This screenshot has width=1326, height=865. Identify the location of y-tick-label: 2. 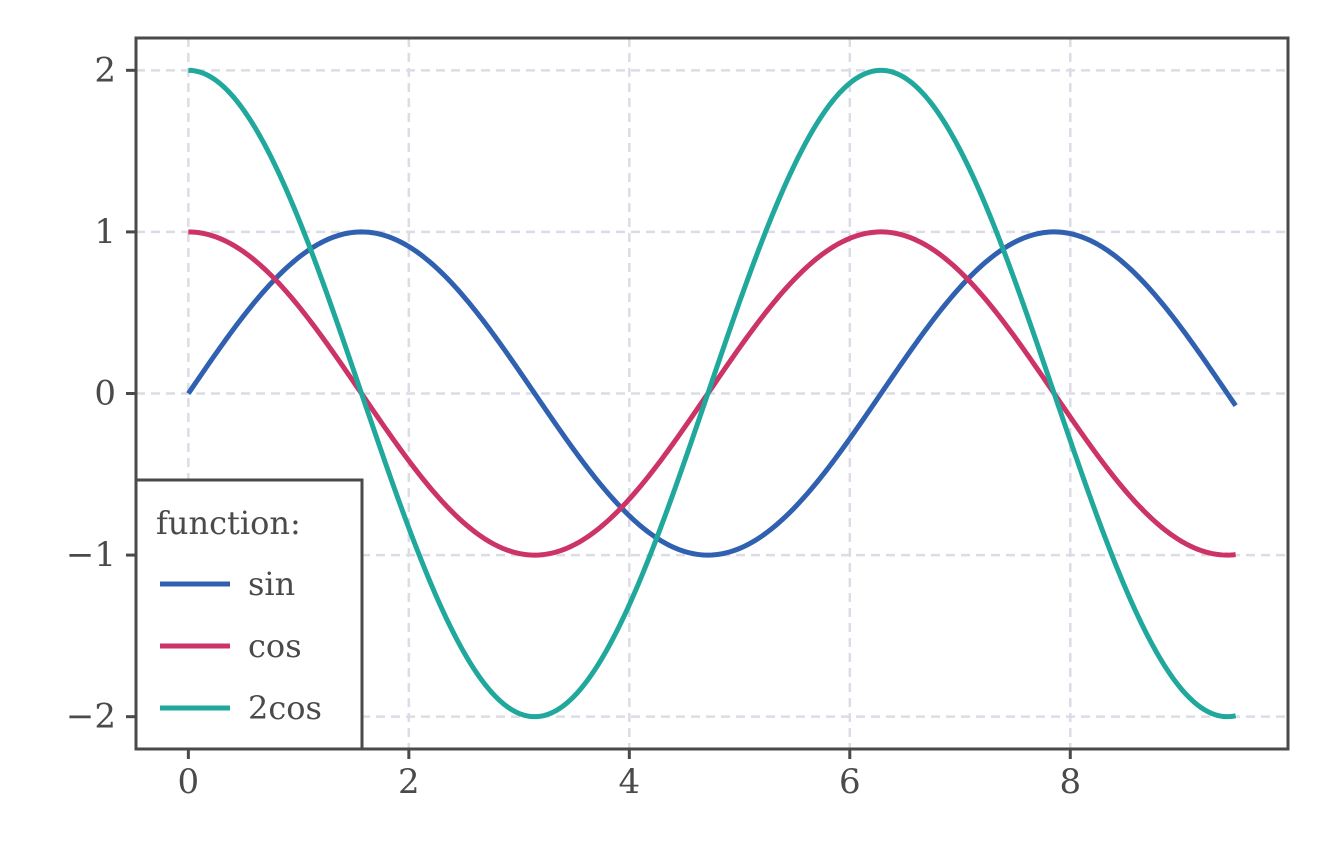
(105, 70).